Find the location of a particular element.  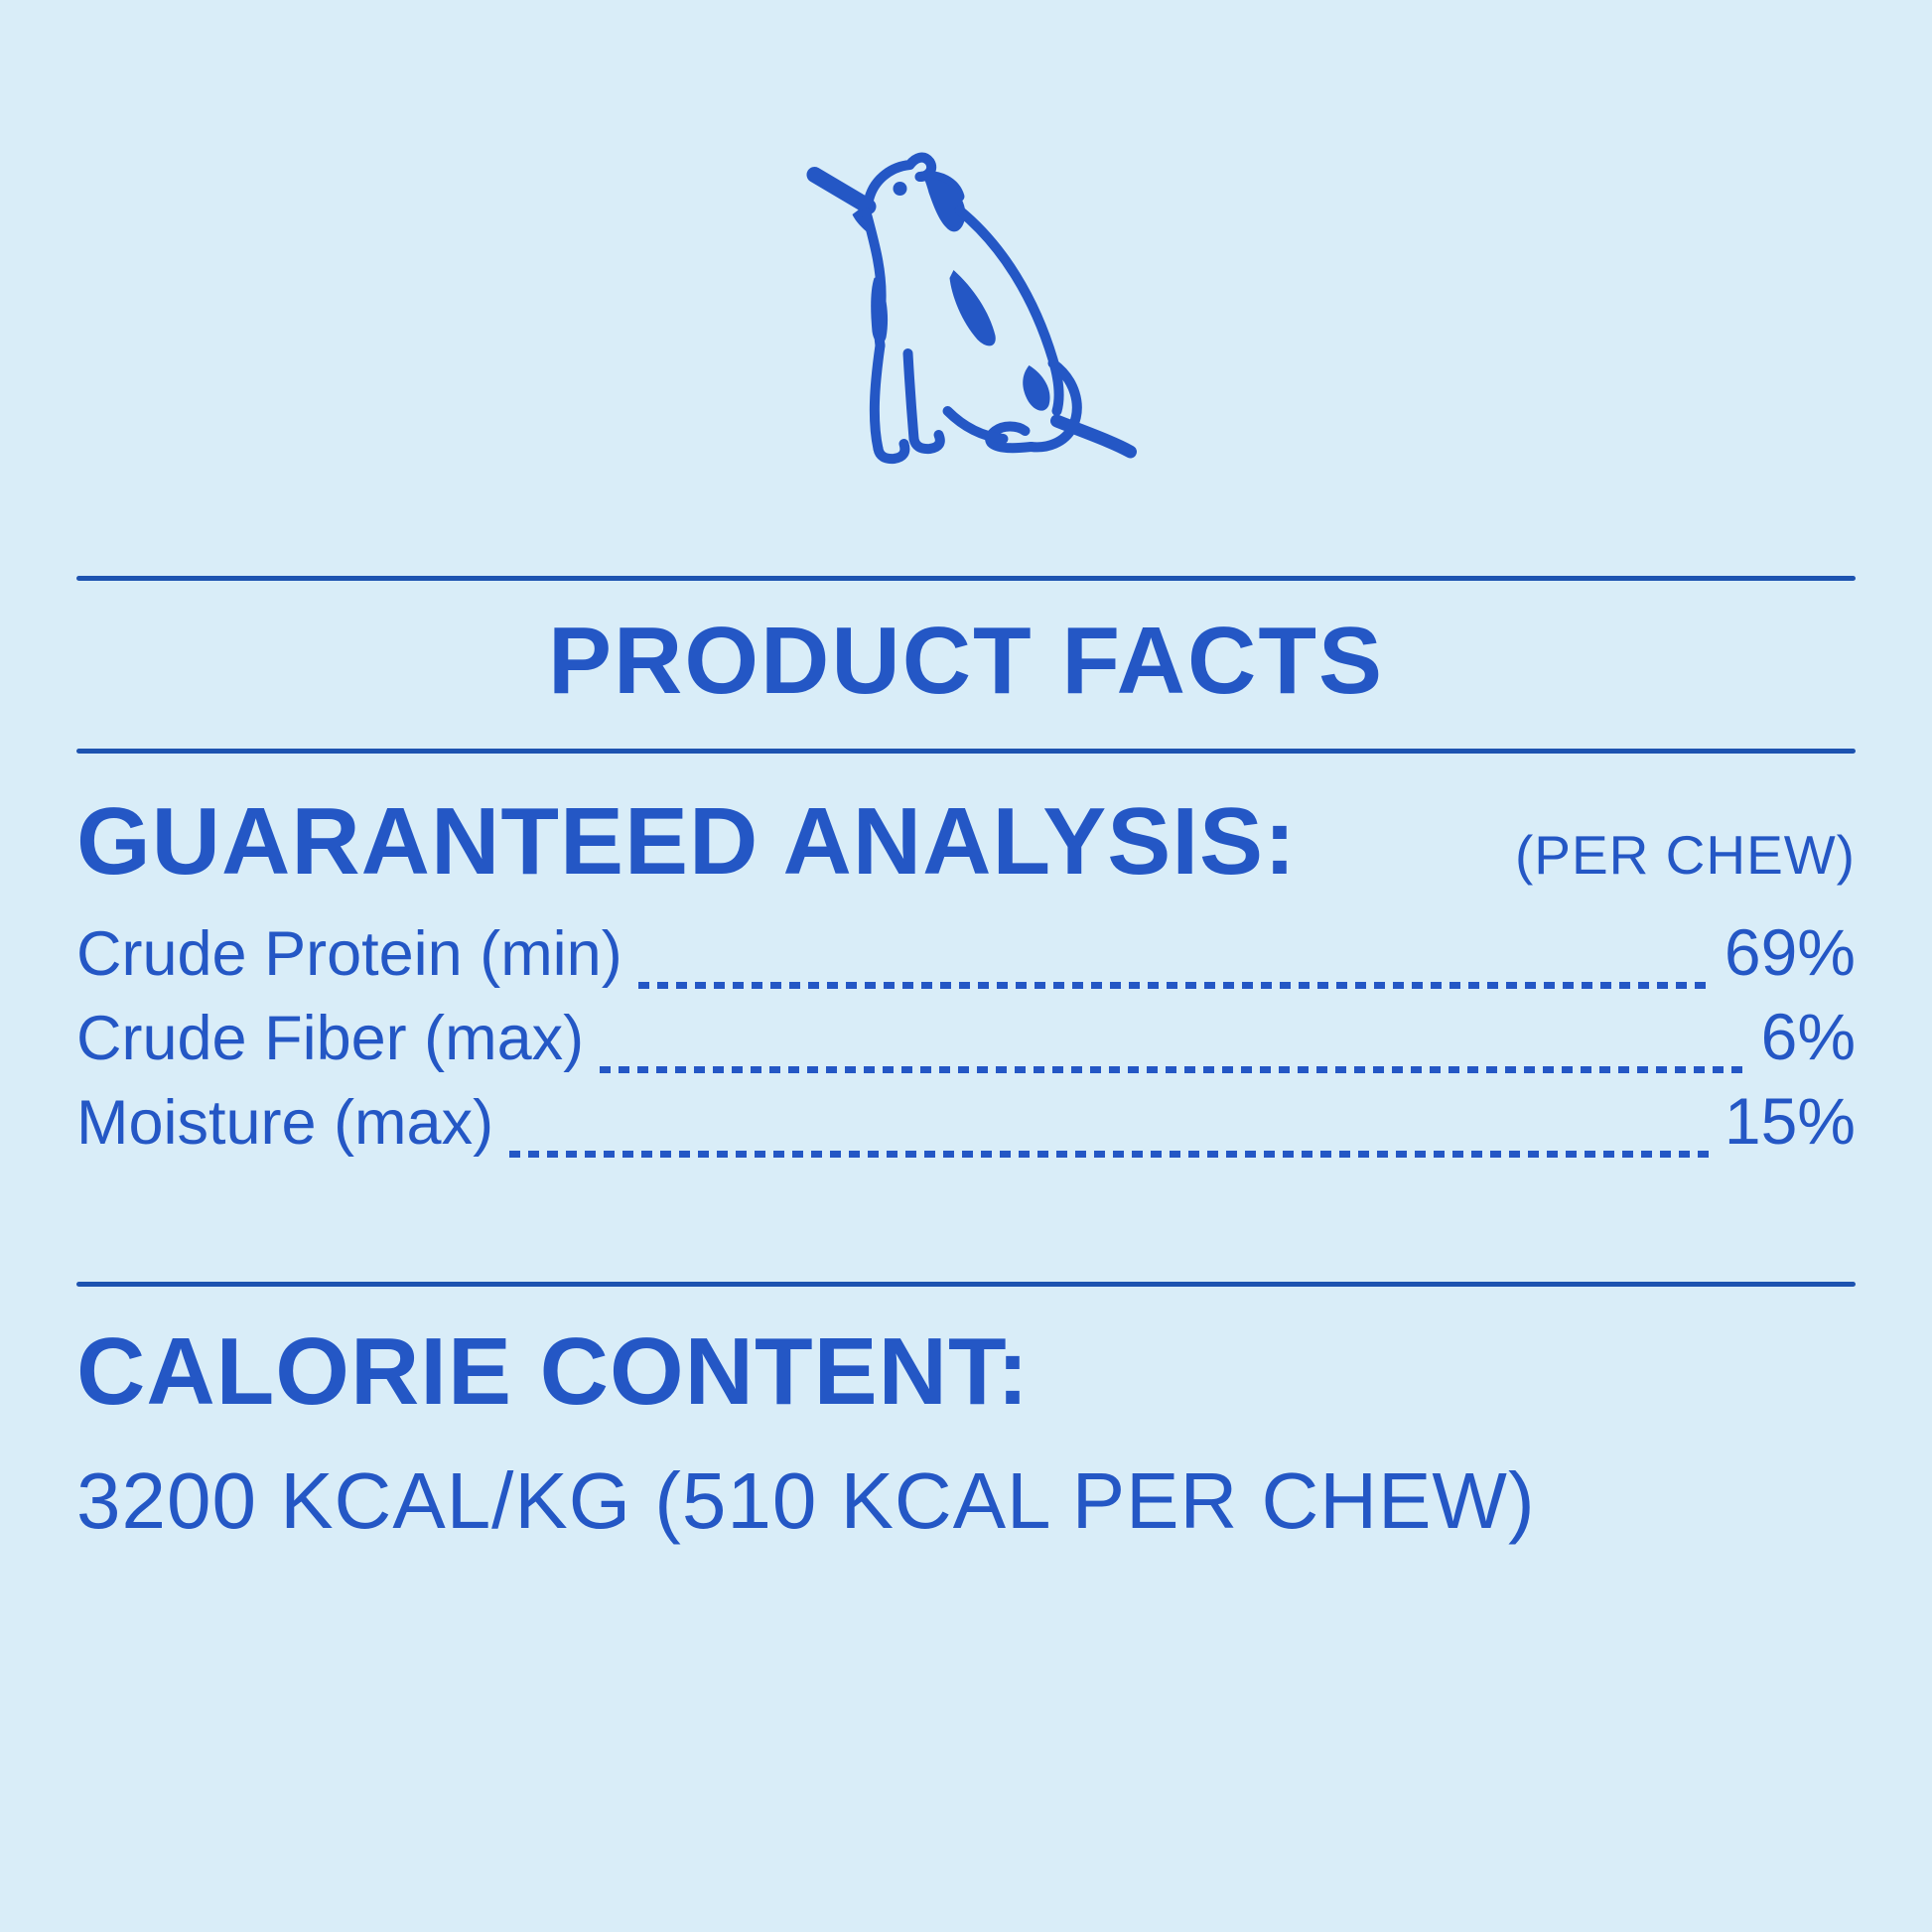

guaranteed-analysis-heading: GUARANTEED ANALYSIS: is located at coordinates (687, 841).